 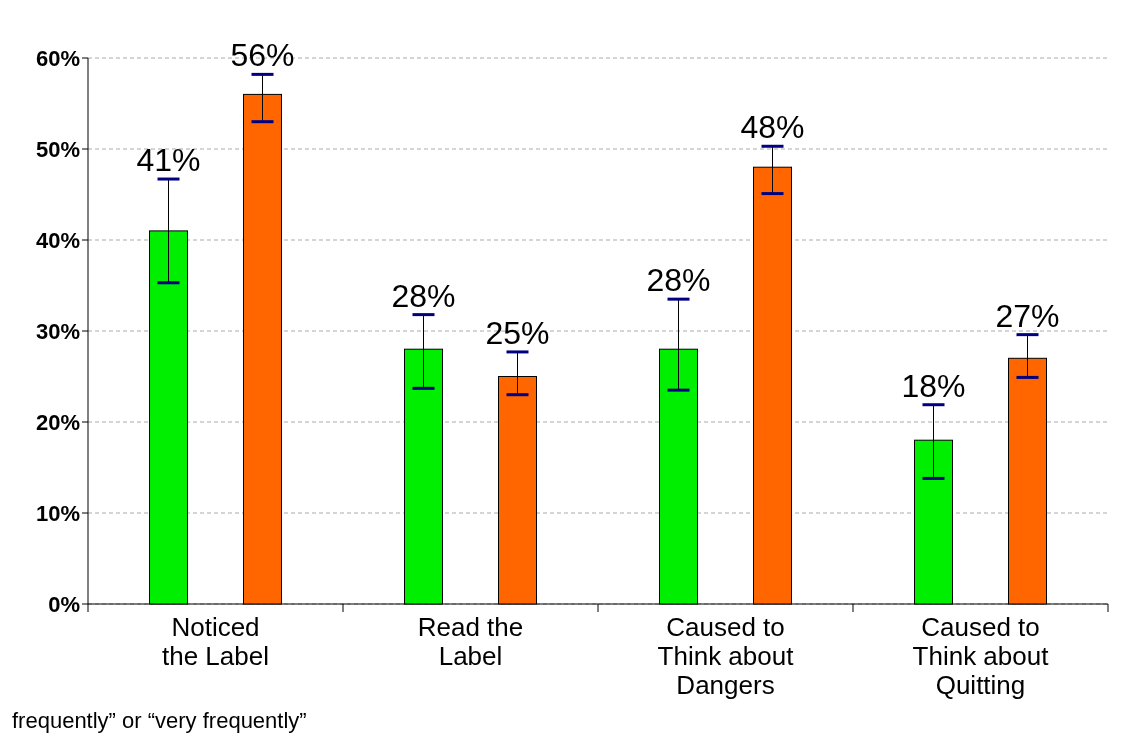 What do you see at coordinates (726, 656) in the screenshot?
I see `x-tick-label: Caused to Think about Dangers` at bounding box center [726, 656].